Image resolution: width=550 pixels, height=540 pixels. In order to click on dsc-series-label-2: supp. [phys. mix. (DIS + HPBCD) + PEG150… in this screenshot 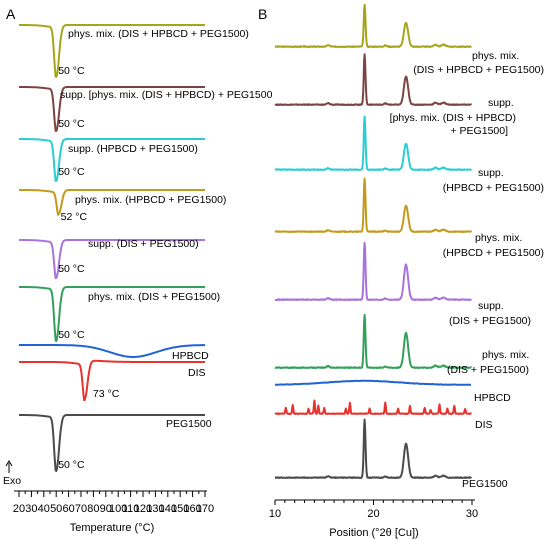, I will do `click(166, 95)`.